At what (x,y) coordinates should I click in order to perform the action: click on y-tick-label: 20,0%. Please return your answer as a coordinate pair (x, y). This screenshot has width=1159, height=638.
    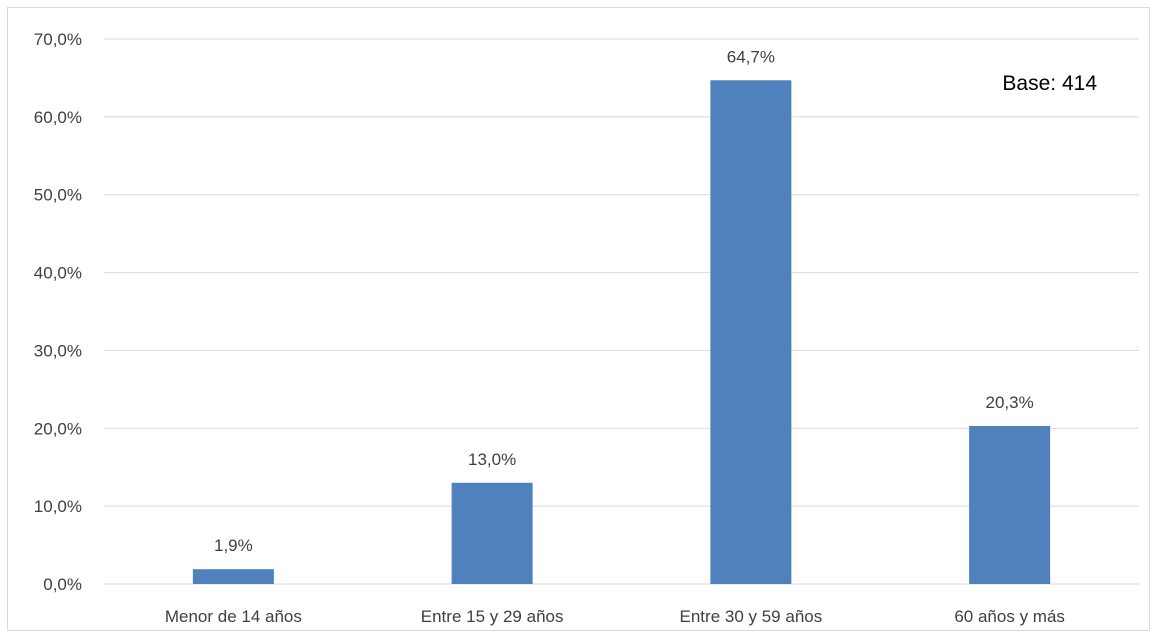
    Looking at the image, I should click on (58, 428).